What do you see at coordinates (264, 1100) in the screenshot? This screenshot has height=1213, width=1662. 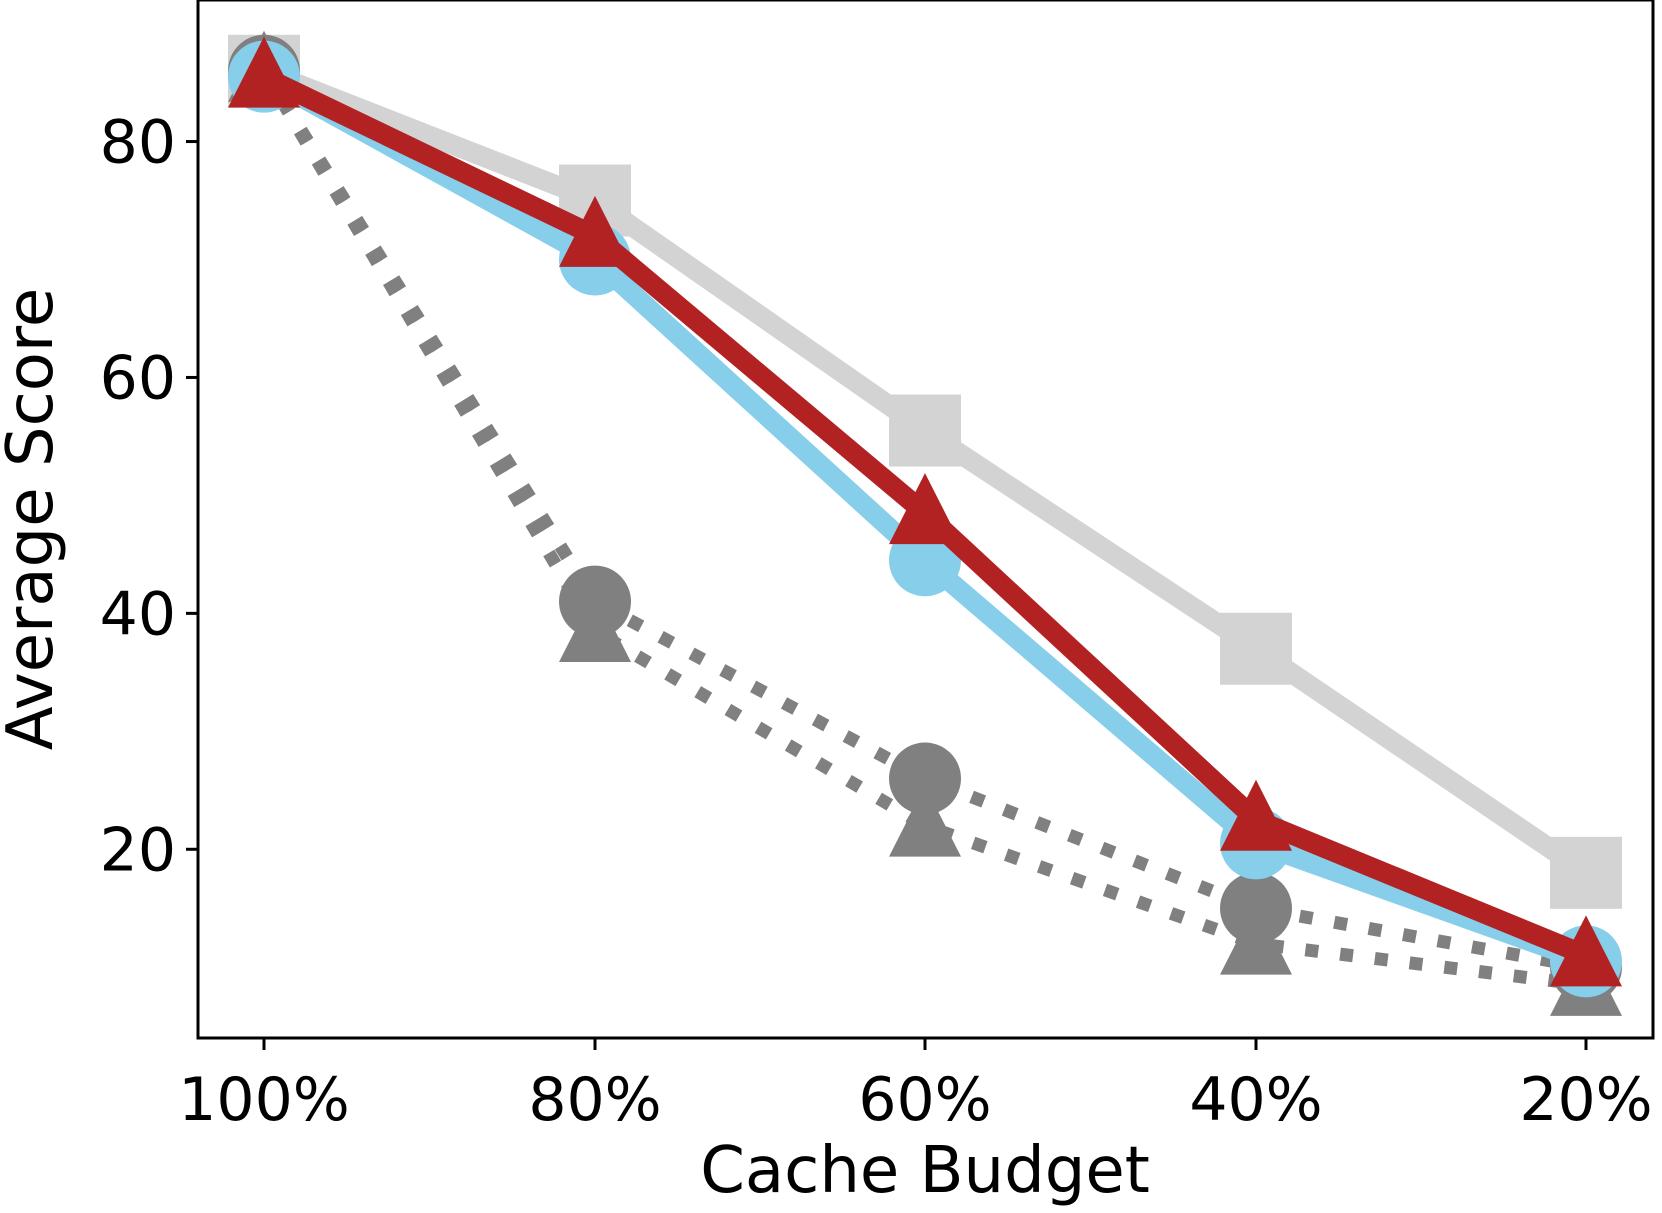 I see `x-tick-label-1: 100%` at bounding box center [264, 1100].